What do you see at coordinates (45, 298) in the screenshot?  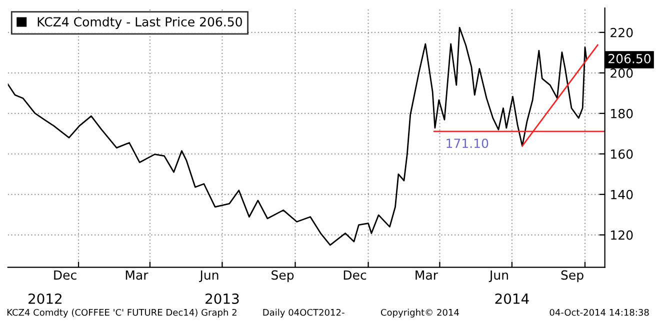 I see `x2-tick-label: 2012` at bounding box center [45, 298].